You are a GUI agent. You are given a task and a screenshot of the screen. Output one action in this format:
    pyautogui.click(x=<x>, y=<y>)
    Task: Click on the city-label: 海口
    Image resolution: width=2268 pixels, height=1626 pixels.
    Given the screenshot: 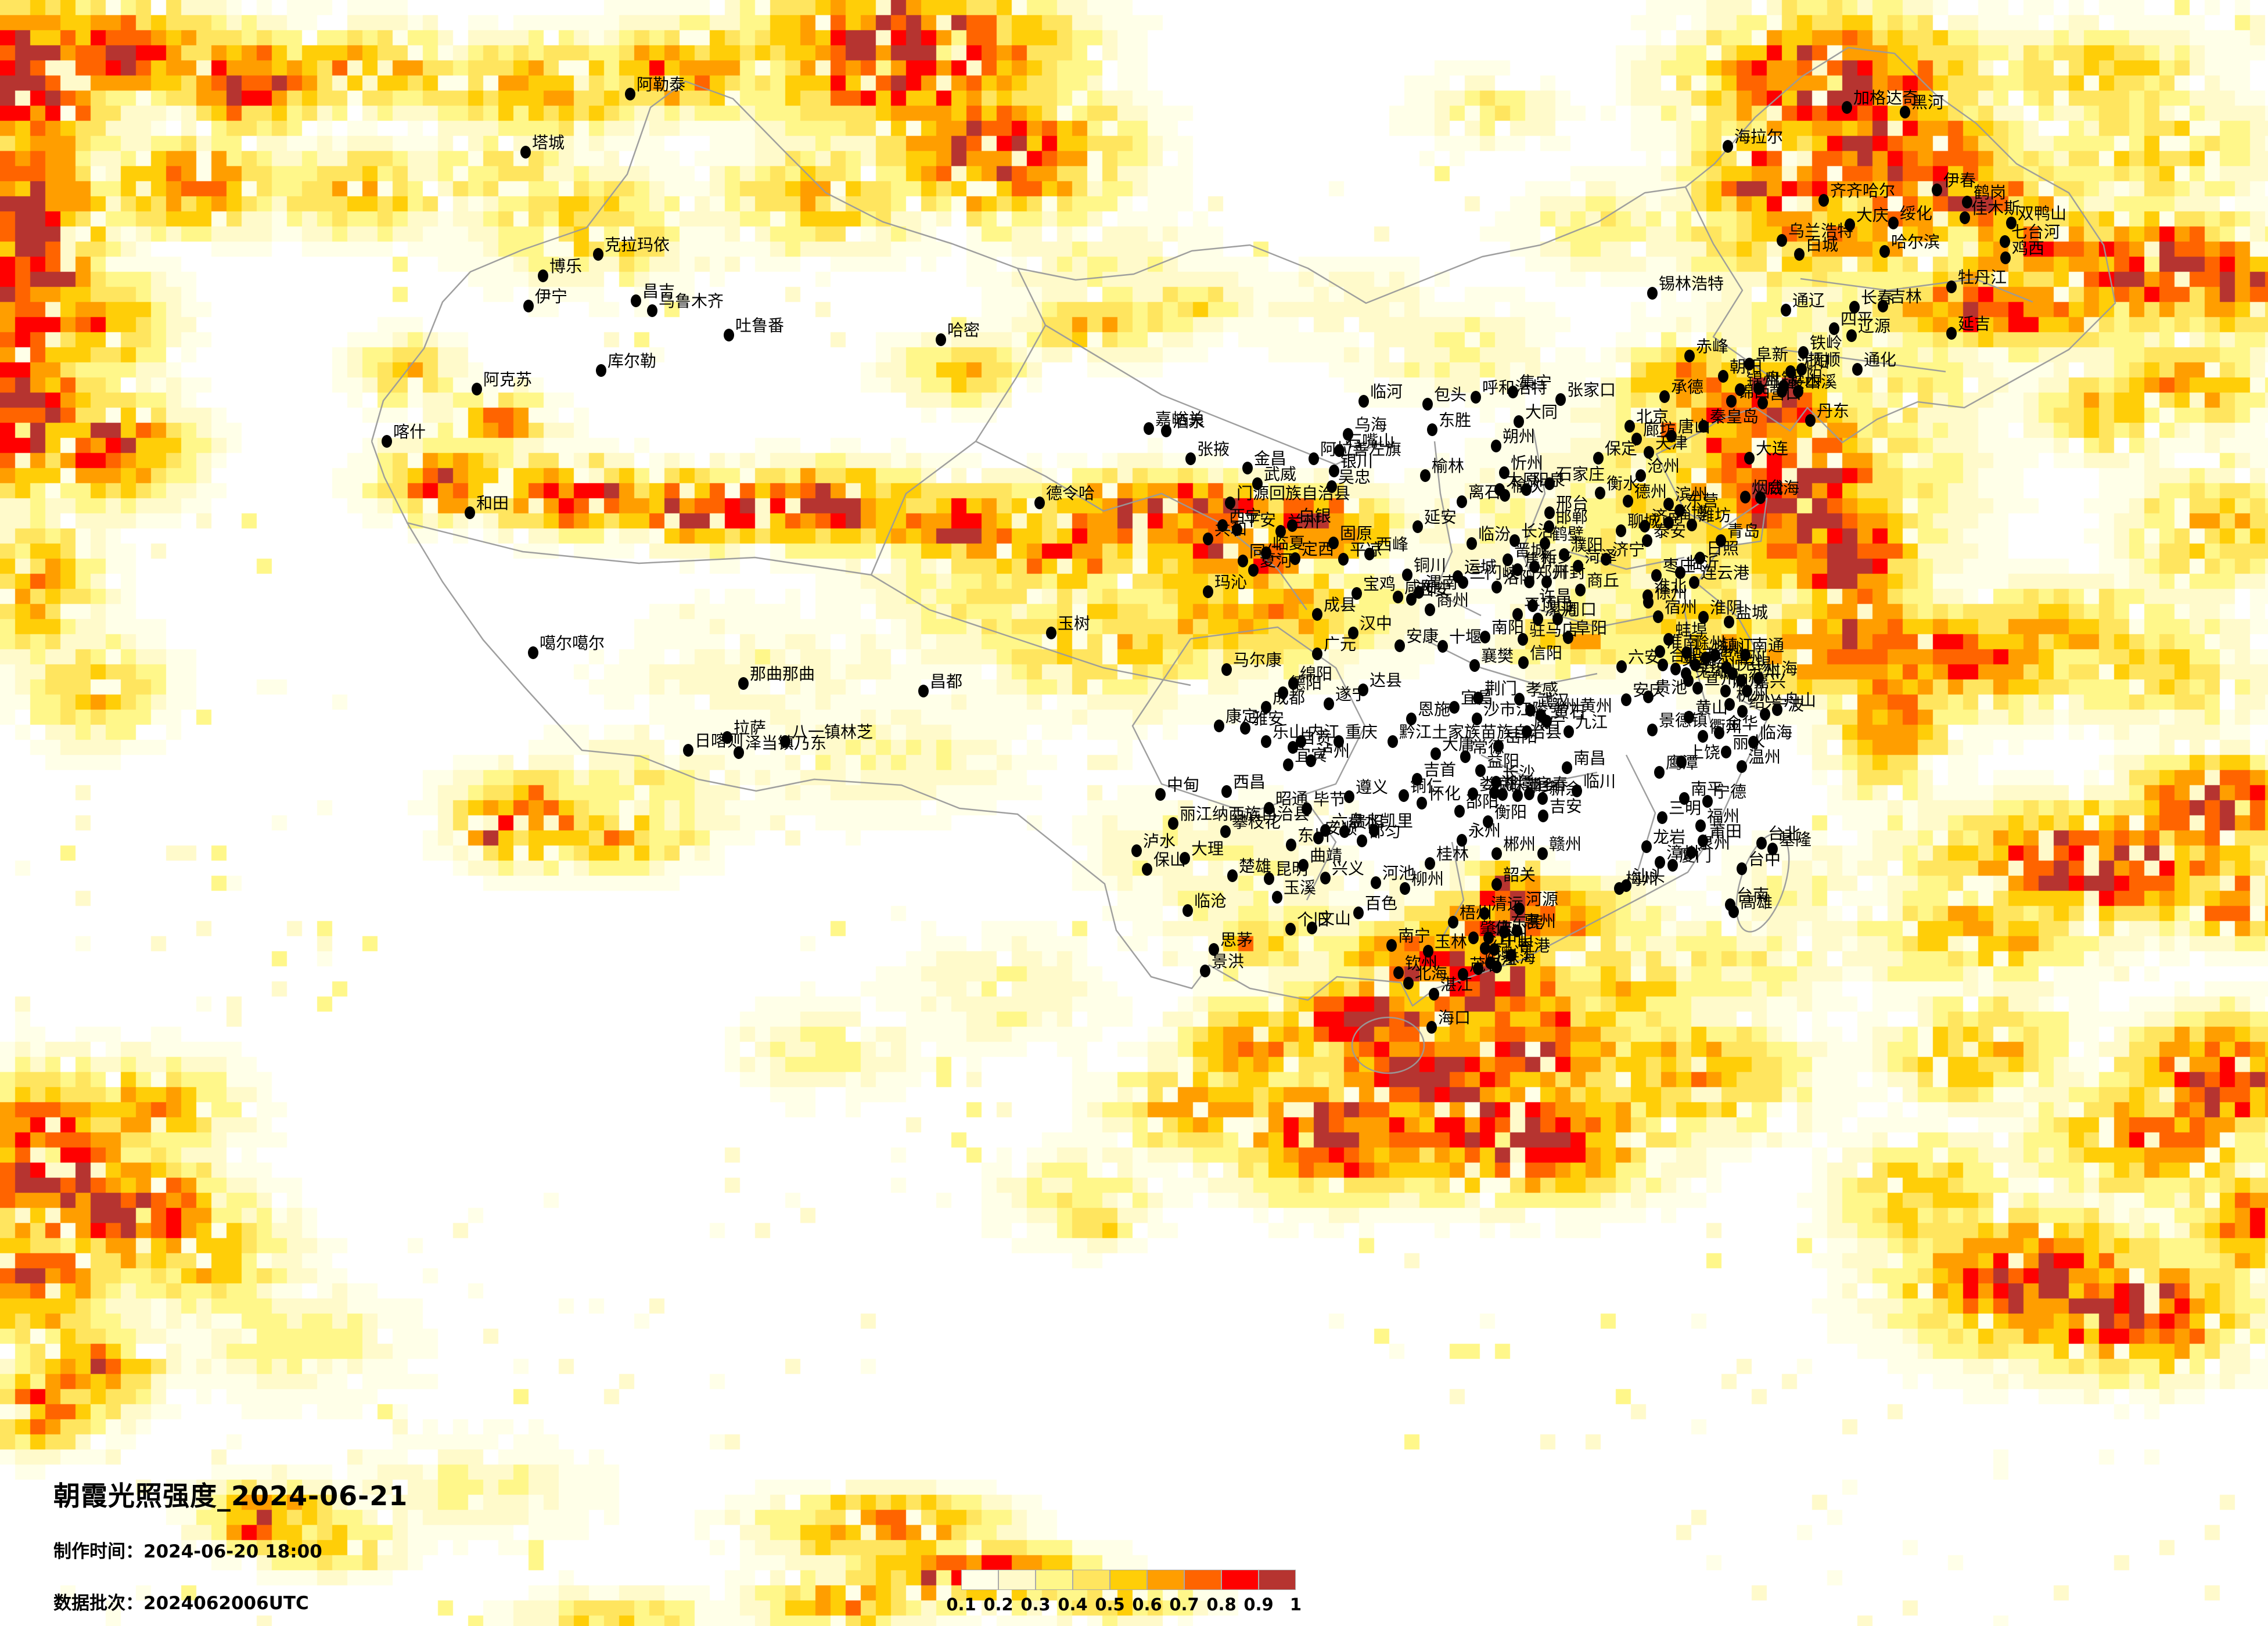 What is the action you would take?
    pyautogui.click(x=1454, y=1017)
    